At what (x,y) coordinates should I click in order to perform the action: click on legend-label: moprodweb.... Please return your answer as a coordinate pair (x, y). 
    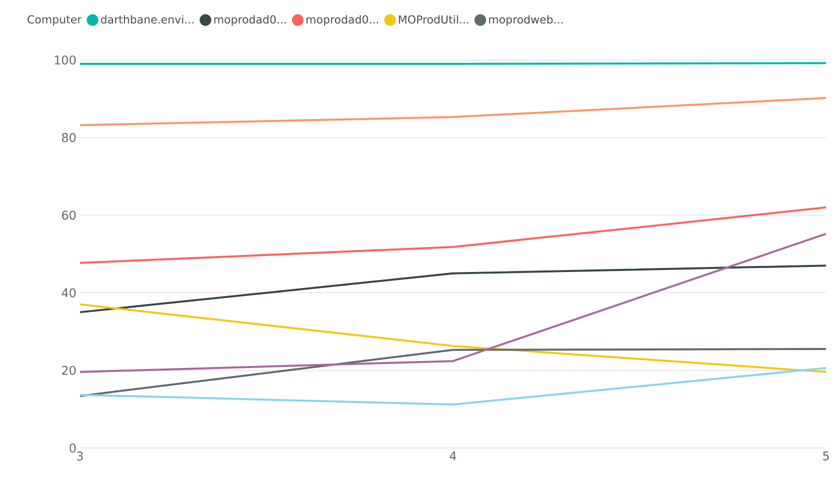
    Looking at the image, I should click on (526, 20).